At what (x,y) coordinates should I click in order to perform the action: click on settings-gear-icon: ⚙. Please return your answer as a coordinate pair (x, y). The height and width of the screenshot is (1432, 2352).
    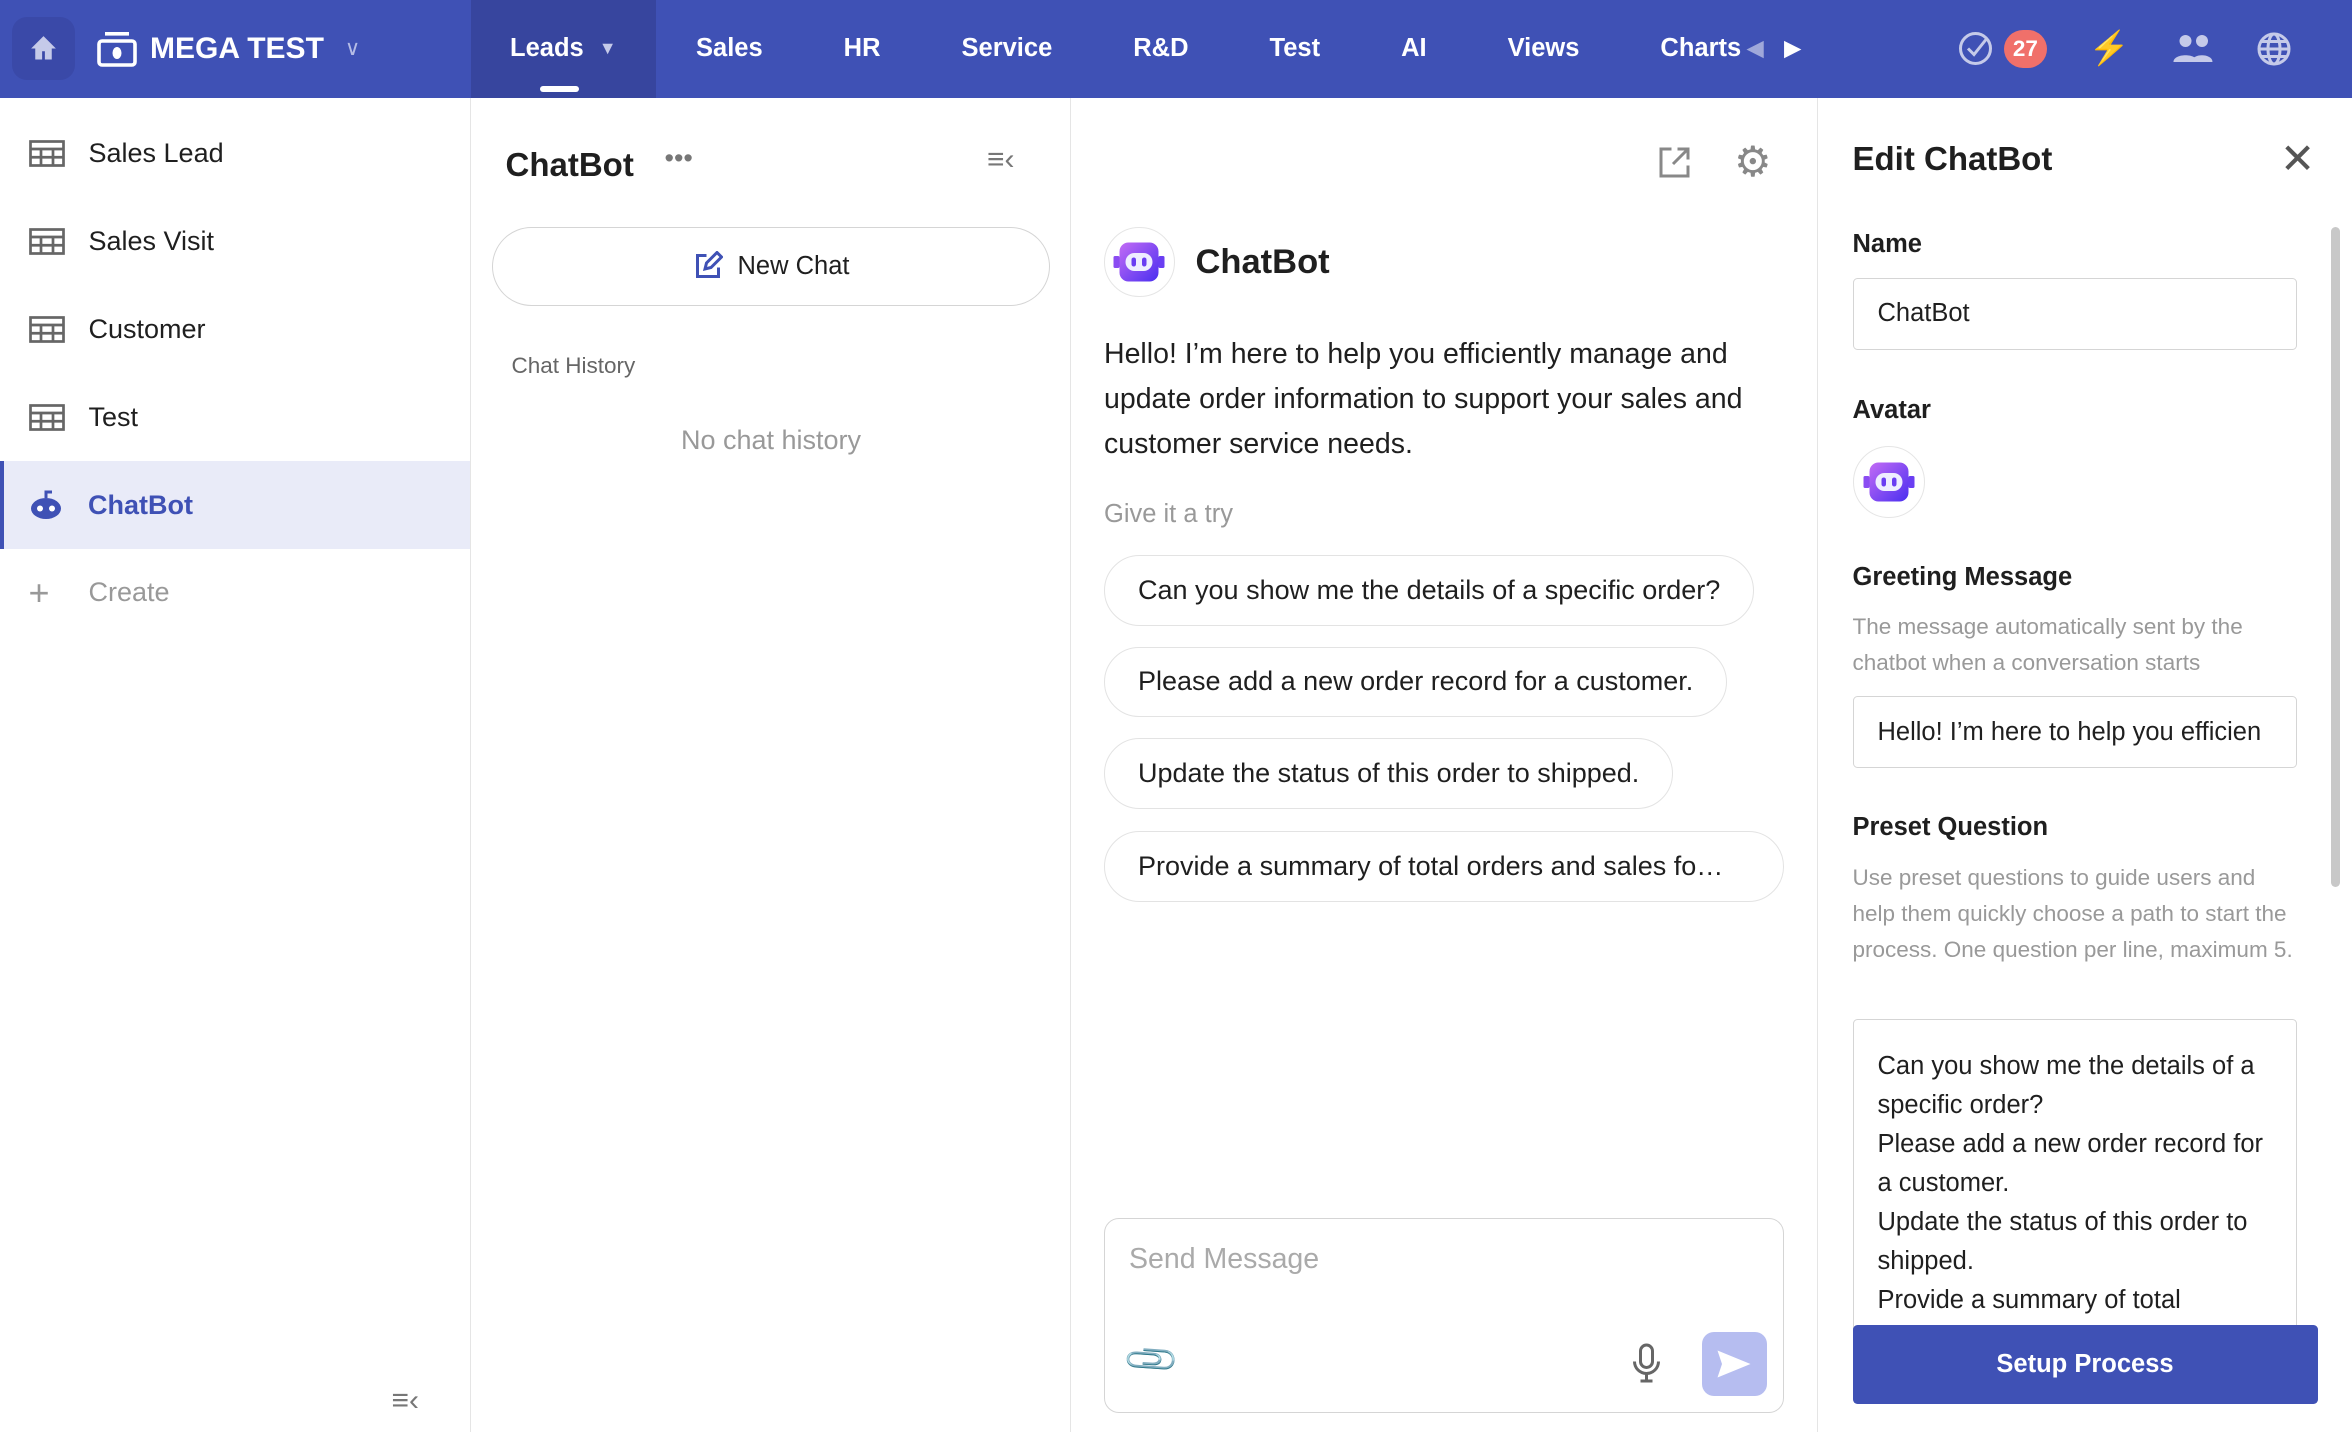
    Looking at the image, I should click on (1753, 161).